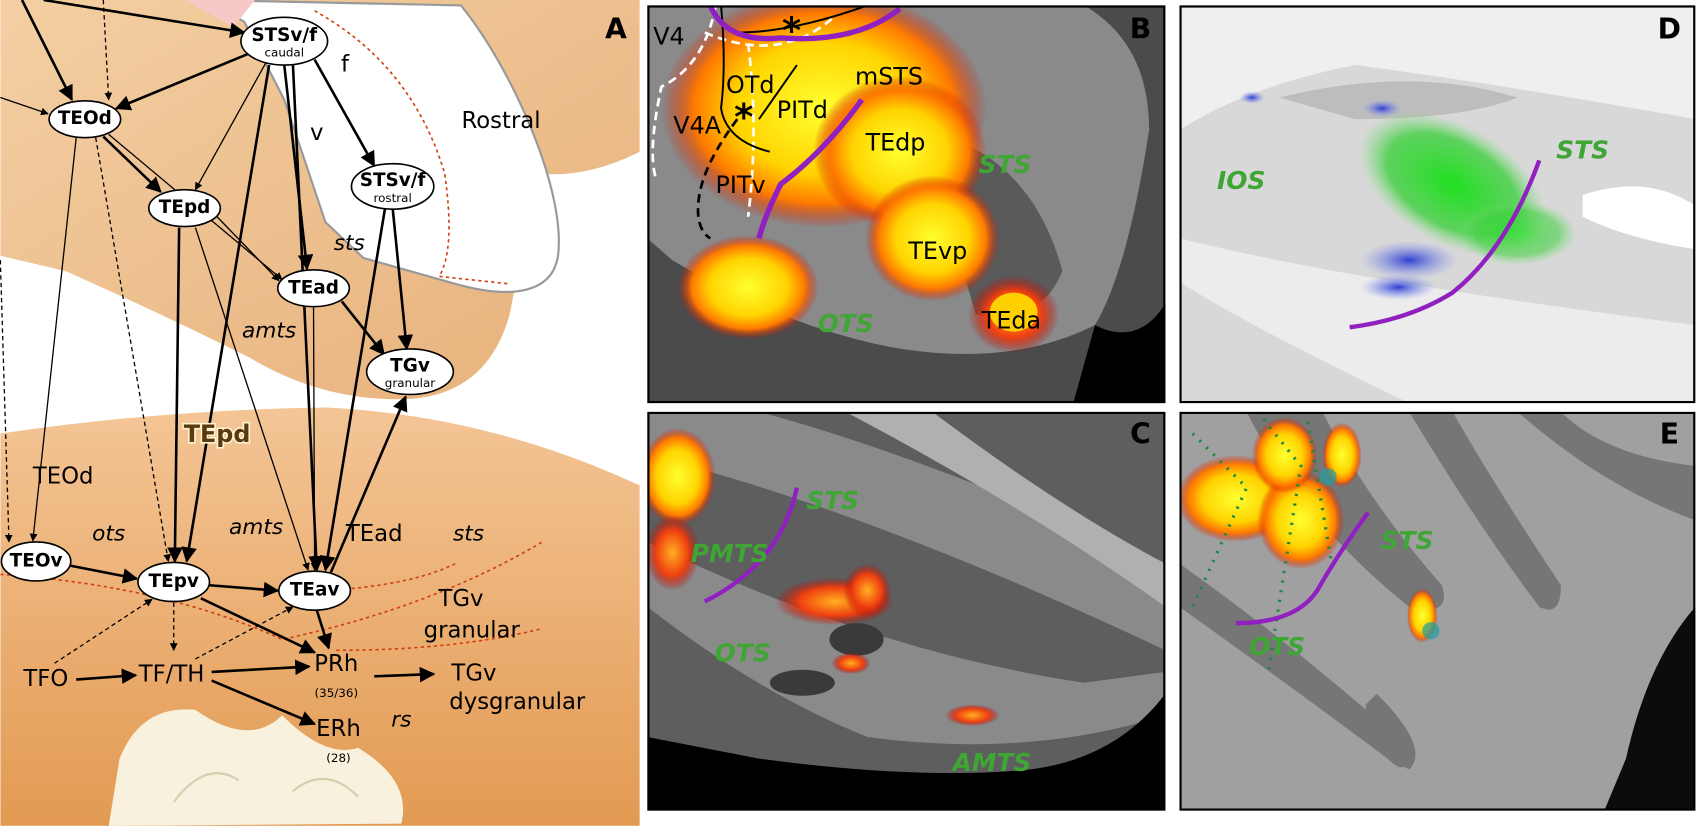 The width and height of the screenshot is (1700, 828). What do you see at coordinates (697, 125) in the screenshot?
I see `region-label: V4A` at bounding box center [697, 125].